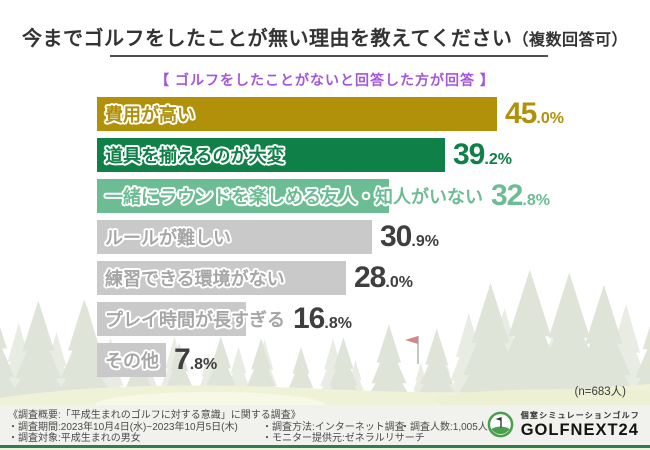 This screenshot has width=650, height=450. I want to click on bar-label: 道具を揃えるのが大変, so click(195, 156).